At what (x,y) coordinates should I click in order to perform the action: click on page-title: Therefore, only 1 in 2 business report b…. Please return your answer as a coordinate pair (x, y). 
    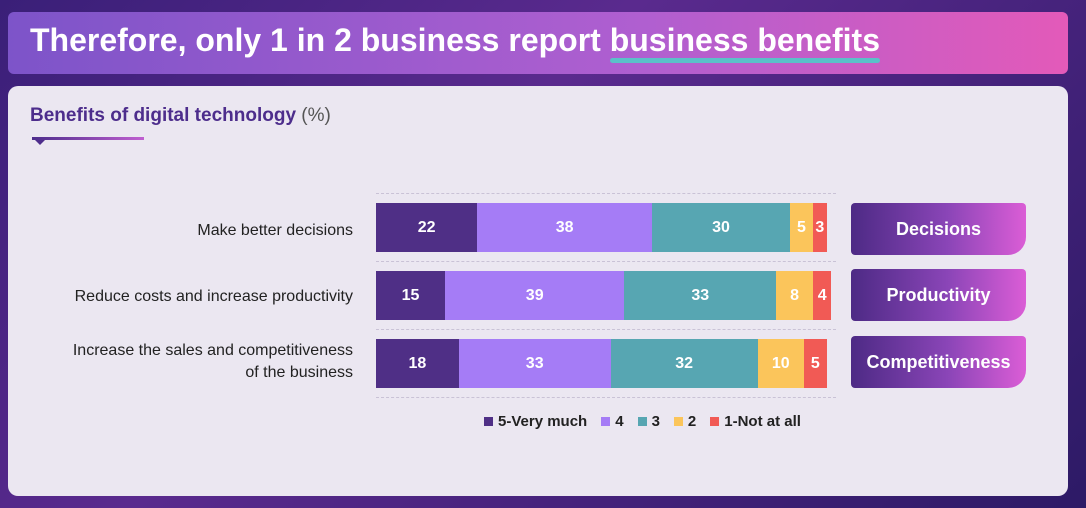
    Looking at the image, I should click on (455, 42).